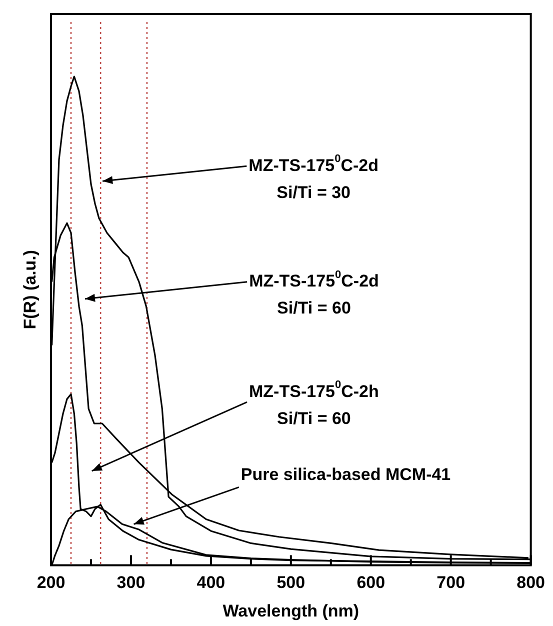 The width and height of the screenshot is (553, 626). What do you see at coordinates (51, 582) in the screenshot?
I see `x-tick-label: 200` at bounding box center [51, 582].